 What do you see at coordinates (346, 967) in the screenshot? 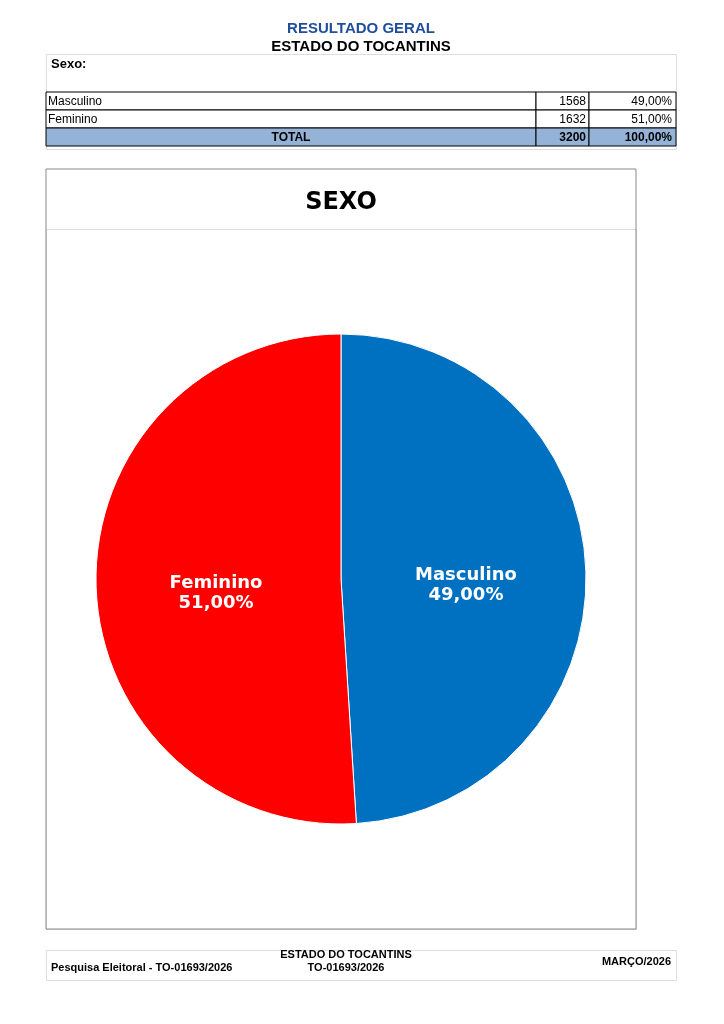
I see `text: TO-01693/2026` at bounding box center [346, 967].